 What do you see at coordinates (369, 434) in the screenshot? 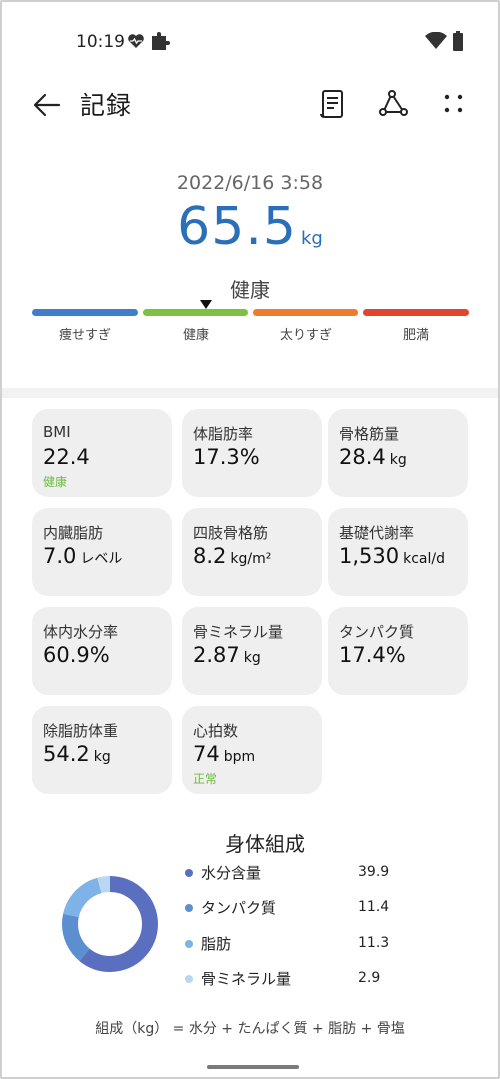
I see `metric-label: 骨格筋量` at bounding box center [369, 434].